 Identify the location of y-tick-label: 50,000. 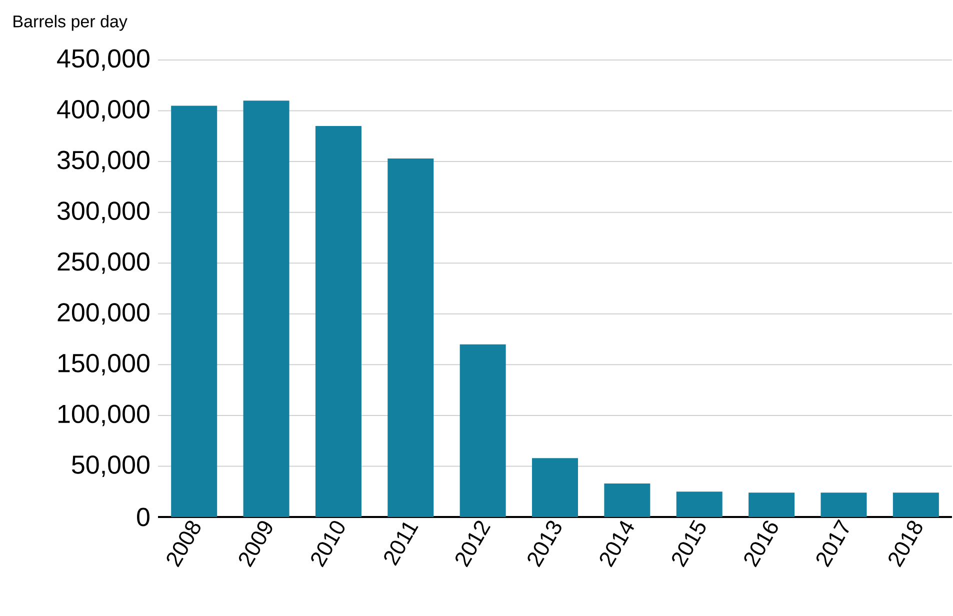
(111, 466).